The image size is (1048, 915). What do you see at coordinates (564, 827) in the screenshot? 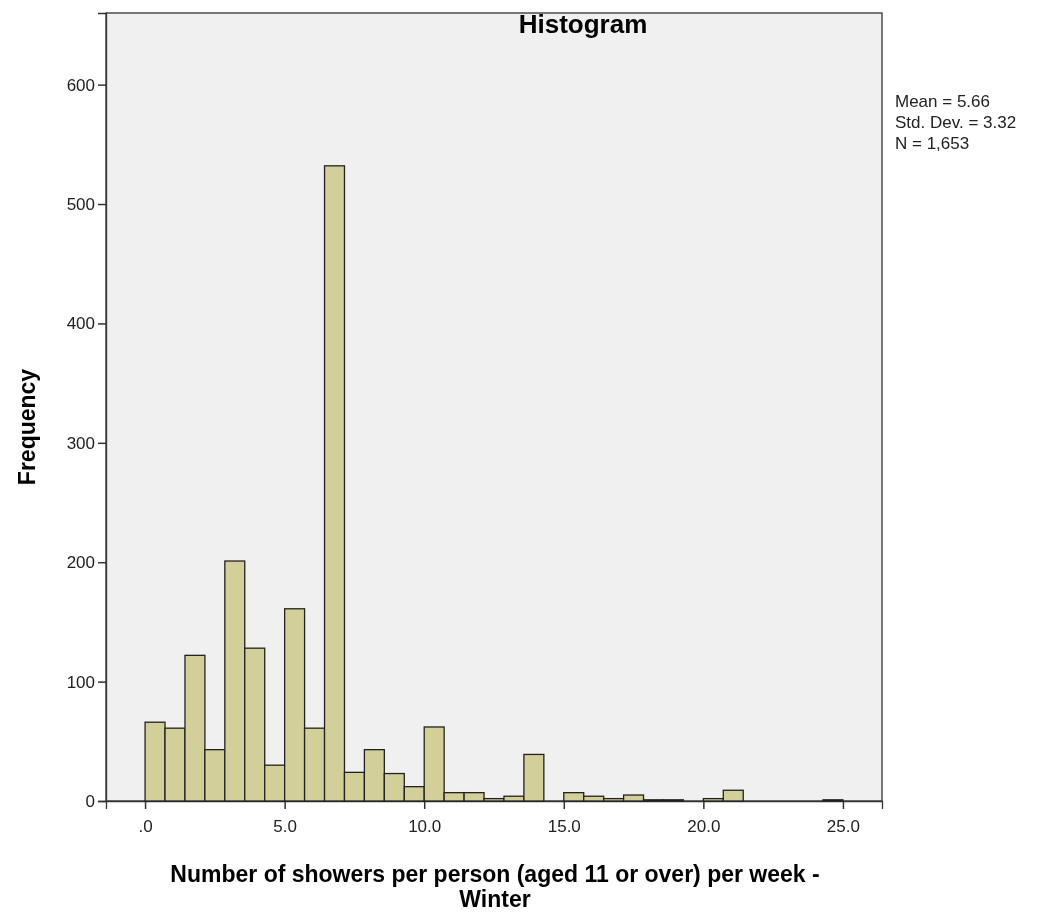
I see `x-tick-label: 15.0` at bounding box center [564, 827].